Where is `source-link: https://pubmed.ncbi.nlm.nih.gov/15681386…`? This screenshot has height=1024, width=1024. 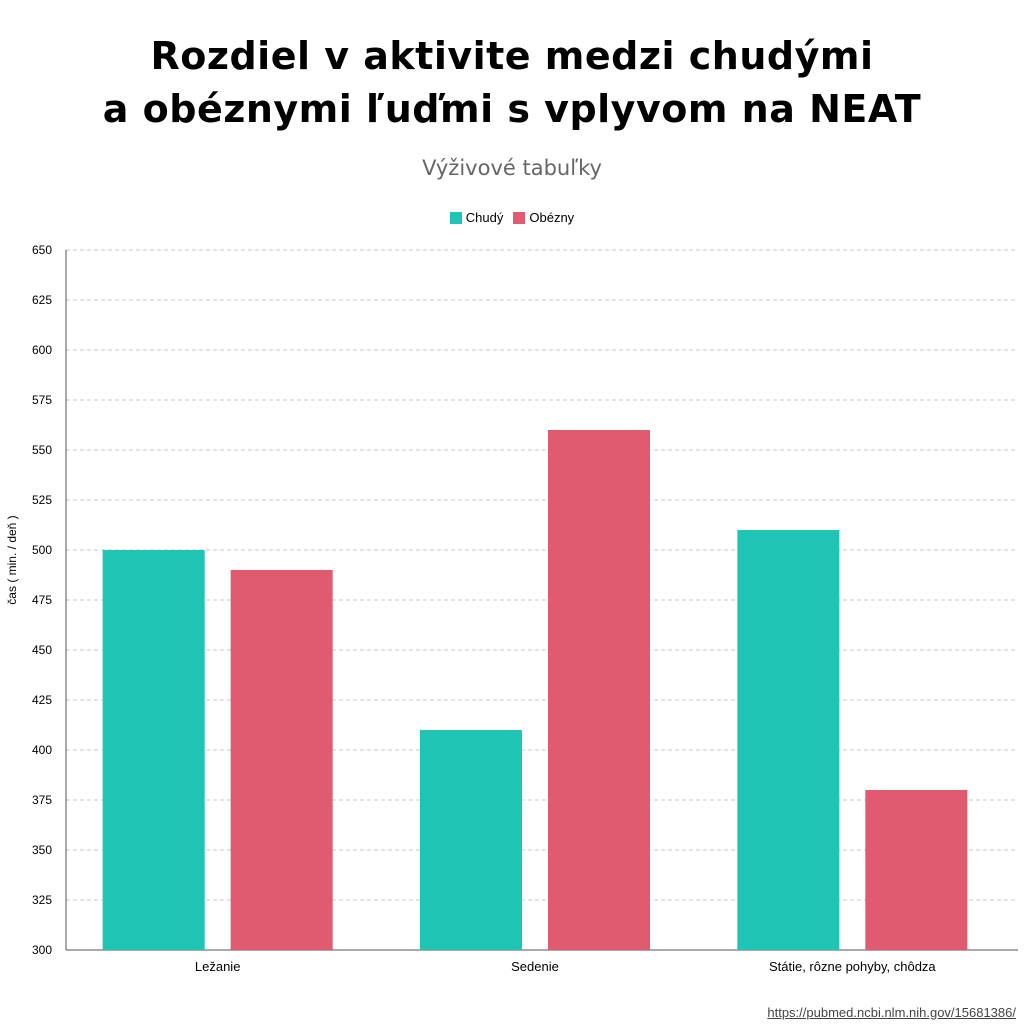 source-link: https://pubmed.ncbi.nlm.nih.gov/15681386… is located at coordinates (891, 1012).